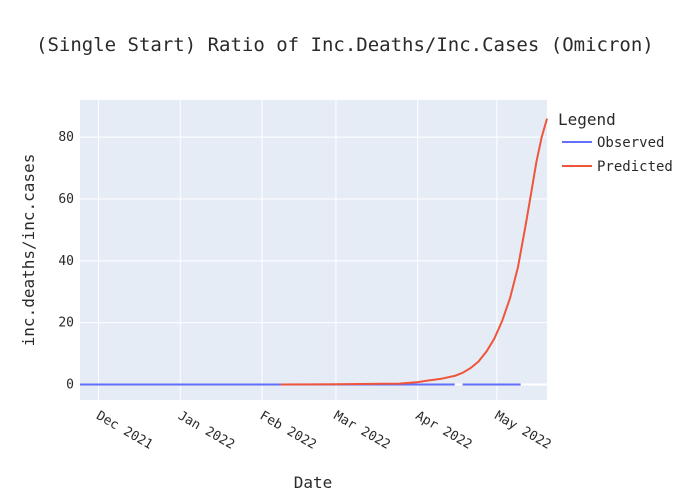 The width and height of the screenshot is (700, 500). Describe the element at coordinates (630, 143) in the screenshot. I see `legend-label-observed: Observed` at that location.